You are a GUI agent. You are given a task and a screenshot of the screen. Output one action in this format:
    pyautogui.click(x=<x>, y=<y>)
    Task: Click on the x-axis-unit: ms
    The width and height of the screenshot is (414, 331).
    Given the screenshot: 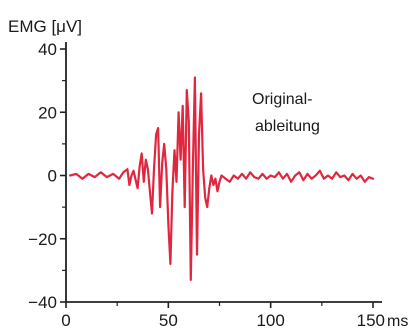 What is the action you would take?
    pyautogui.click(x=397, y=321)
    